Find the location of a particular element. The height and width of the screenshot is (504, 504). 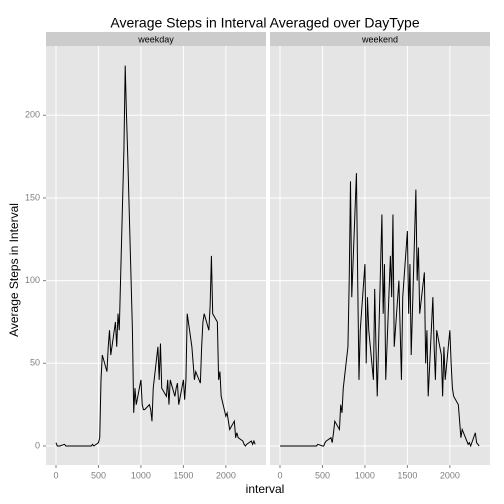

y-tick-label: 0 is located at coordinates (37, 445).